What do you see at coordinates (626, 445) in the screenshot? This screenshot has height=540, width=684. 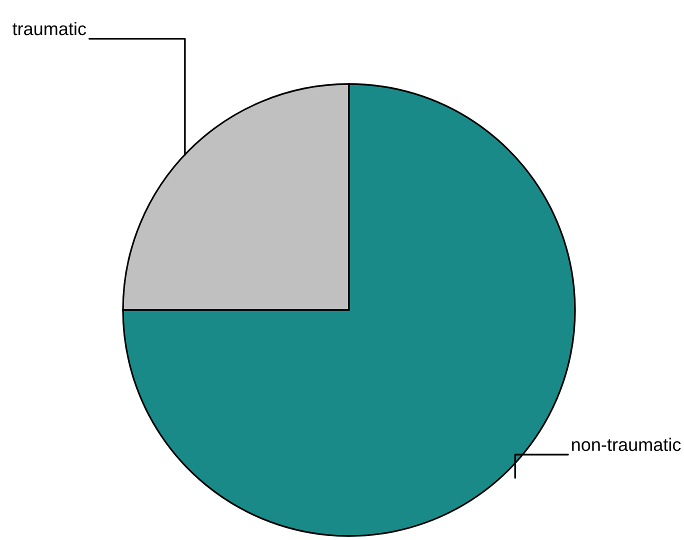 I see `slice-label: non-traumatic` at bounding box center [626, 445].